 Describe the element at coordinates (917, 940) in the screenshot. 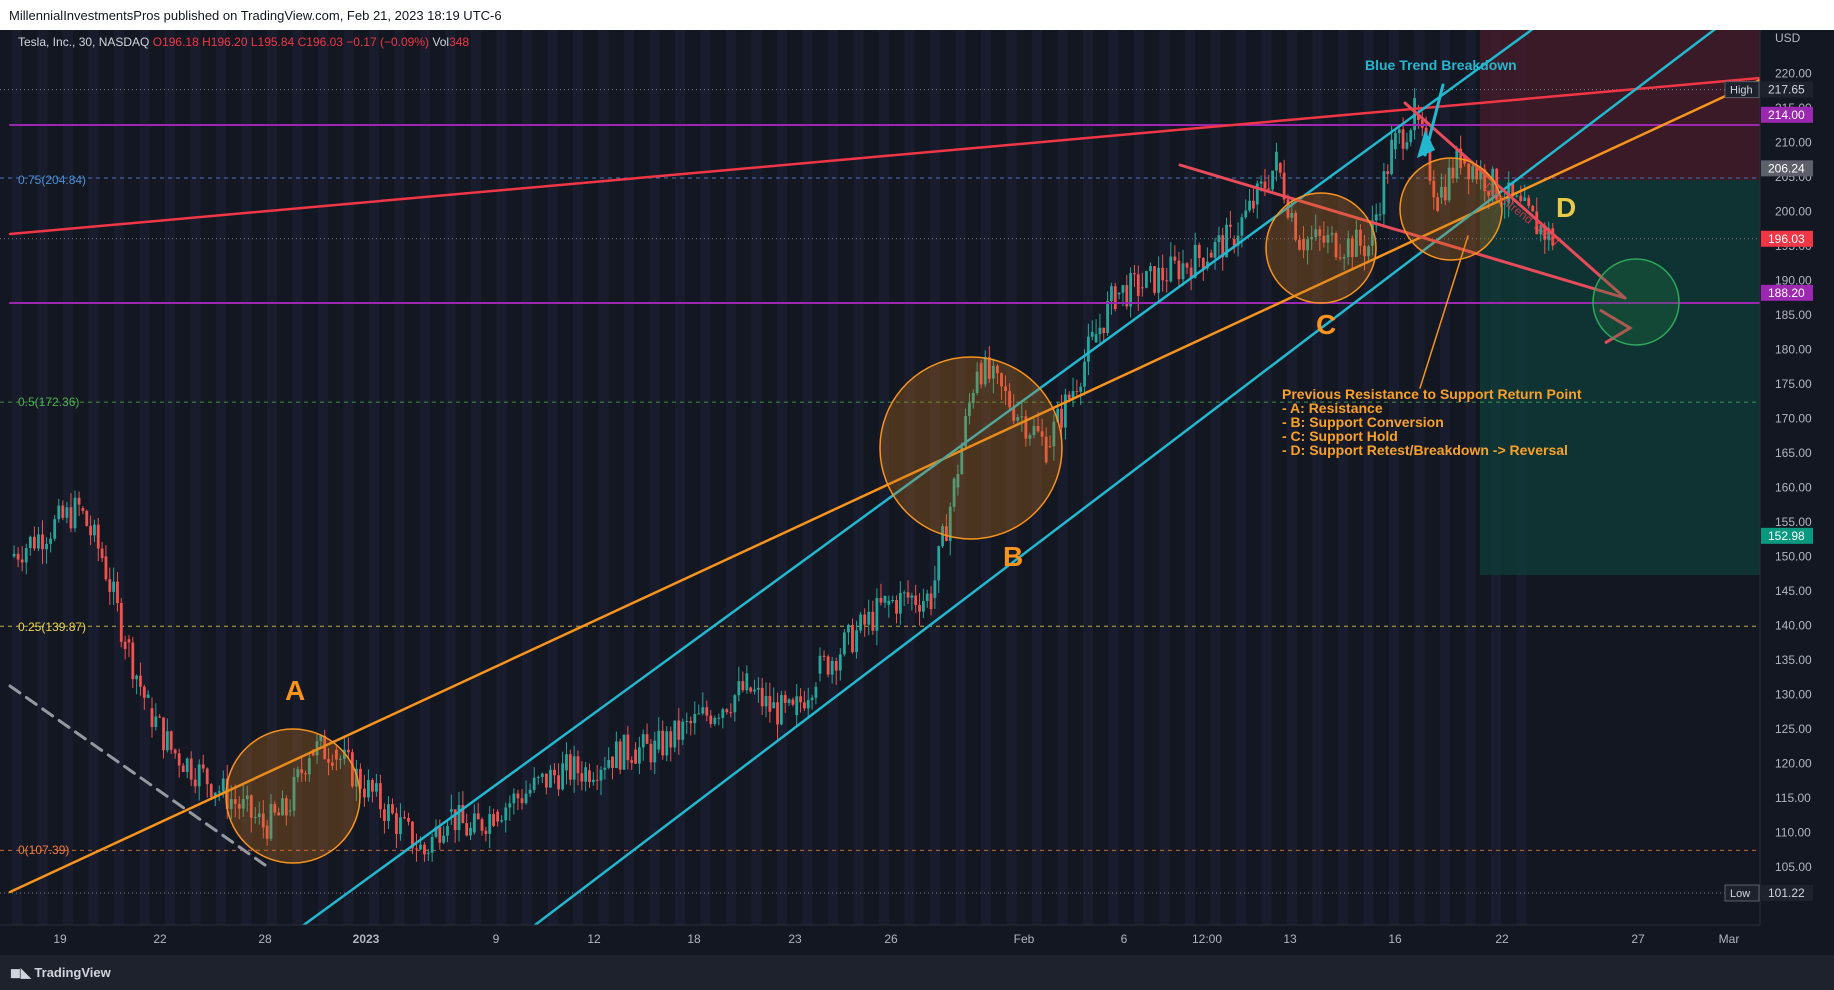

I see `time-axis` at that location.